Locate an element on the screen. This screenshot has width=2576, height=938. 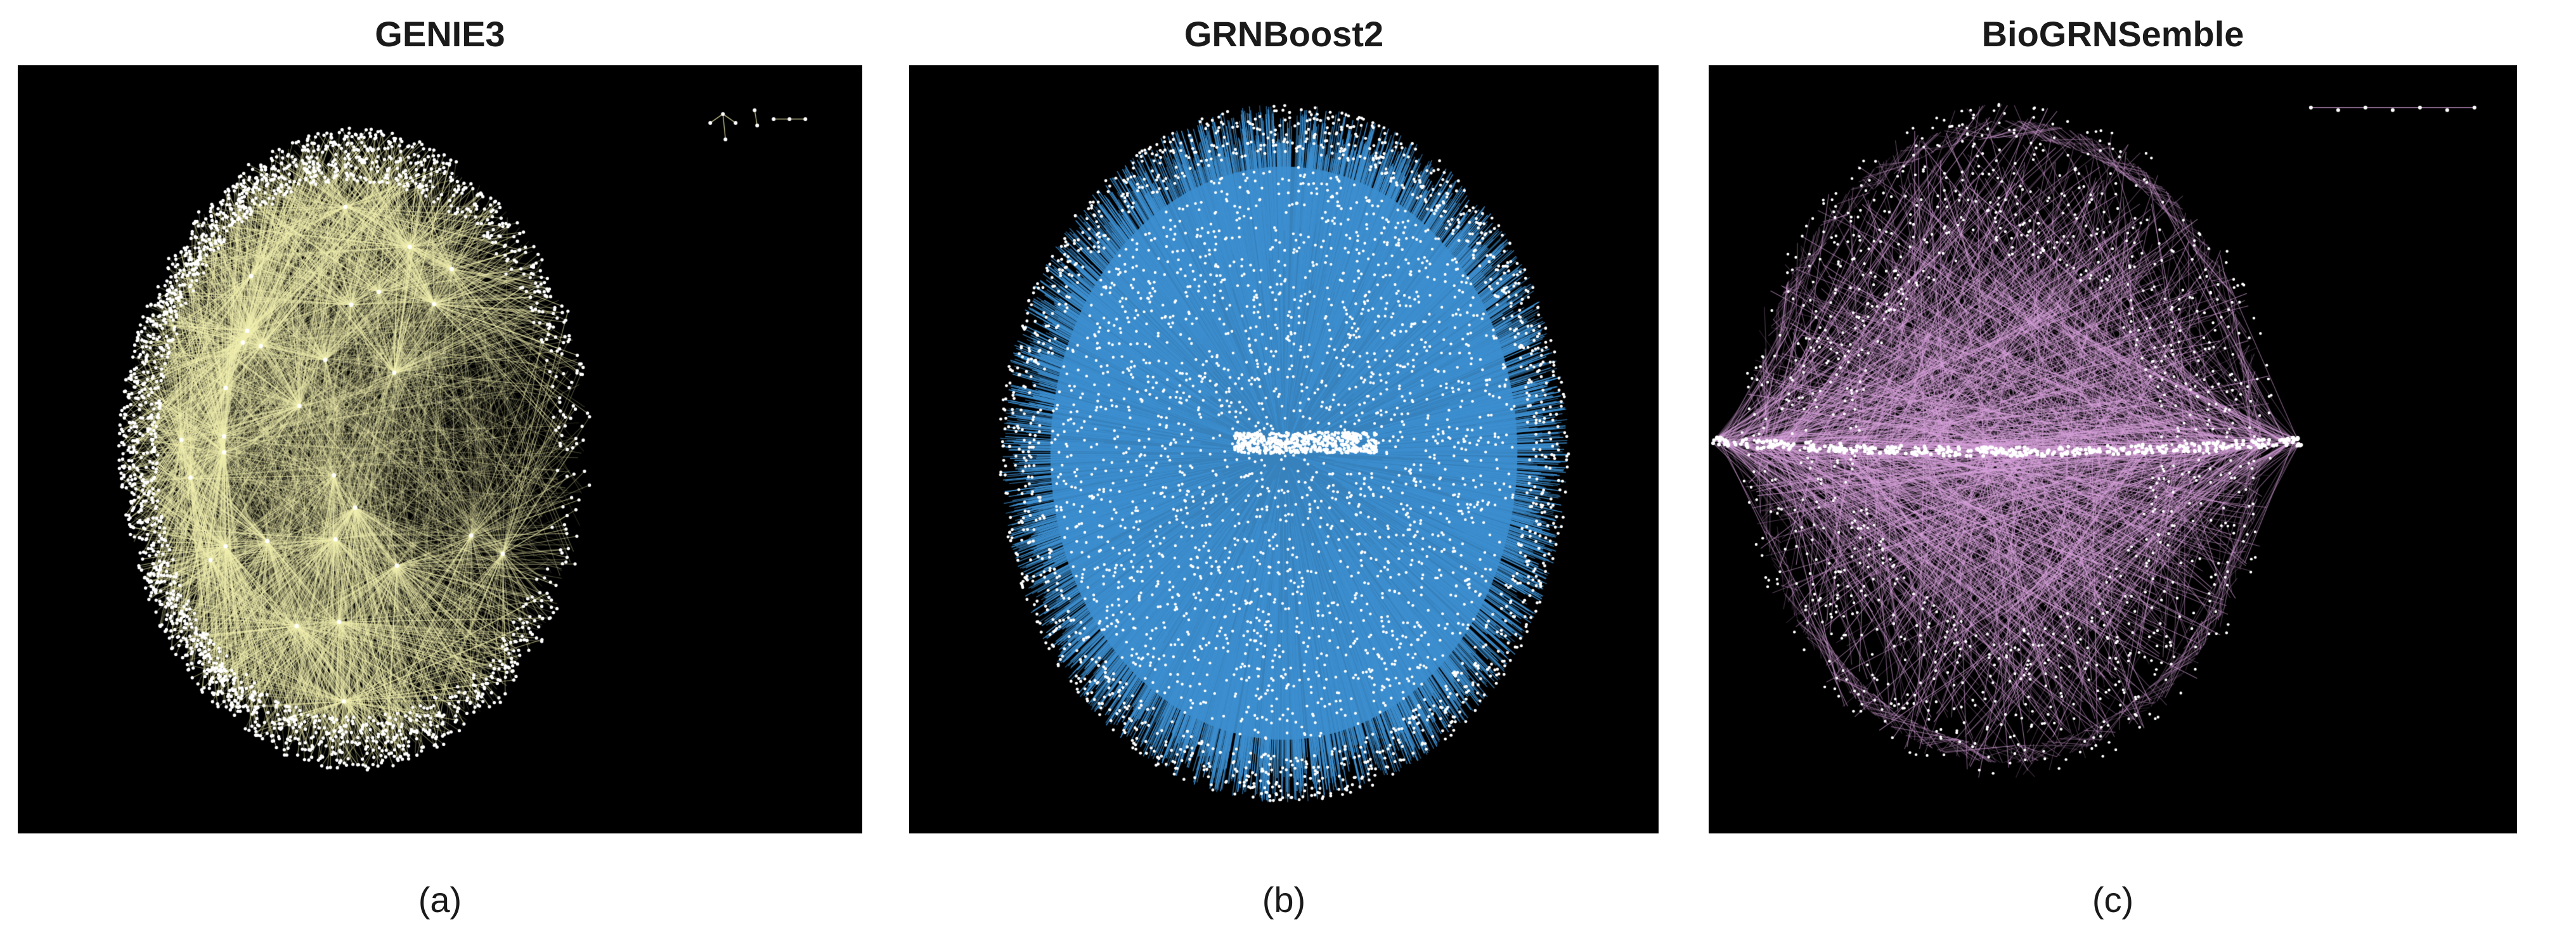
panel-caption-a: (a) is located at coordinates (440, 900).